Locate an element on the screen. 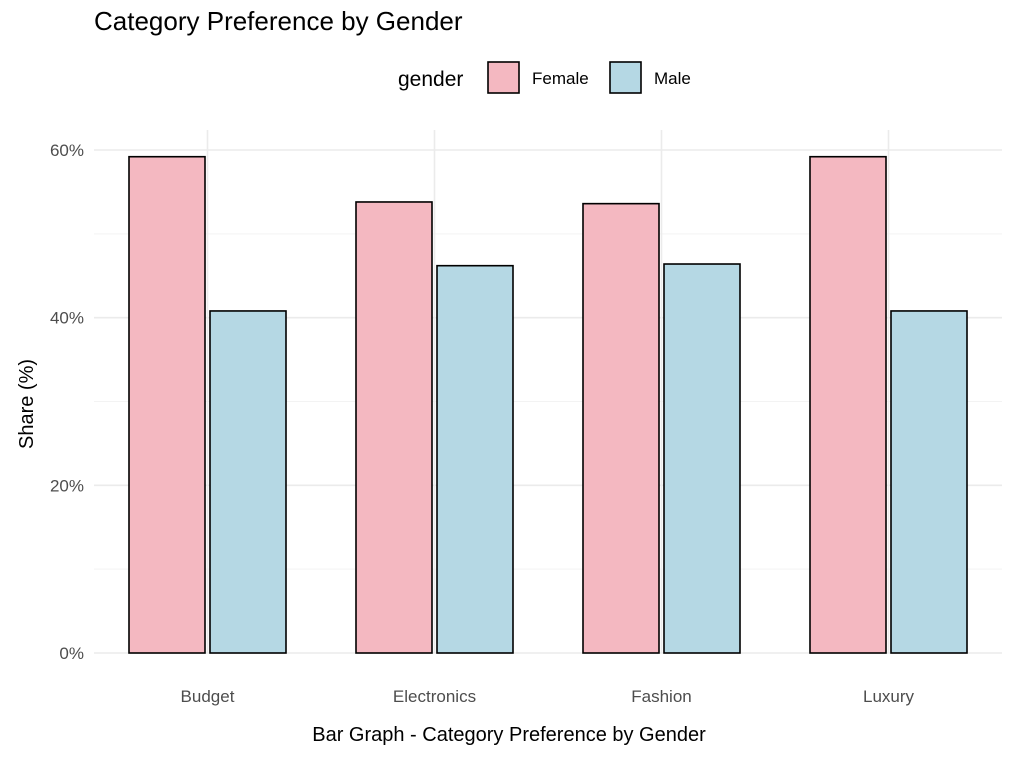 The width and height of the screenshot is (1020, 758). bar-female-luxury is located at coordinates (848, 404).